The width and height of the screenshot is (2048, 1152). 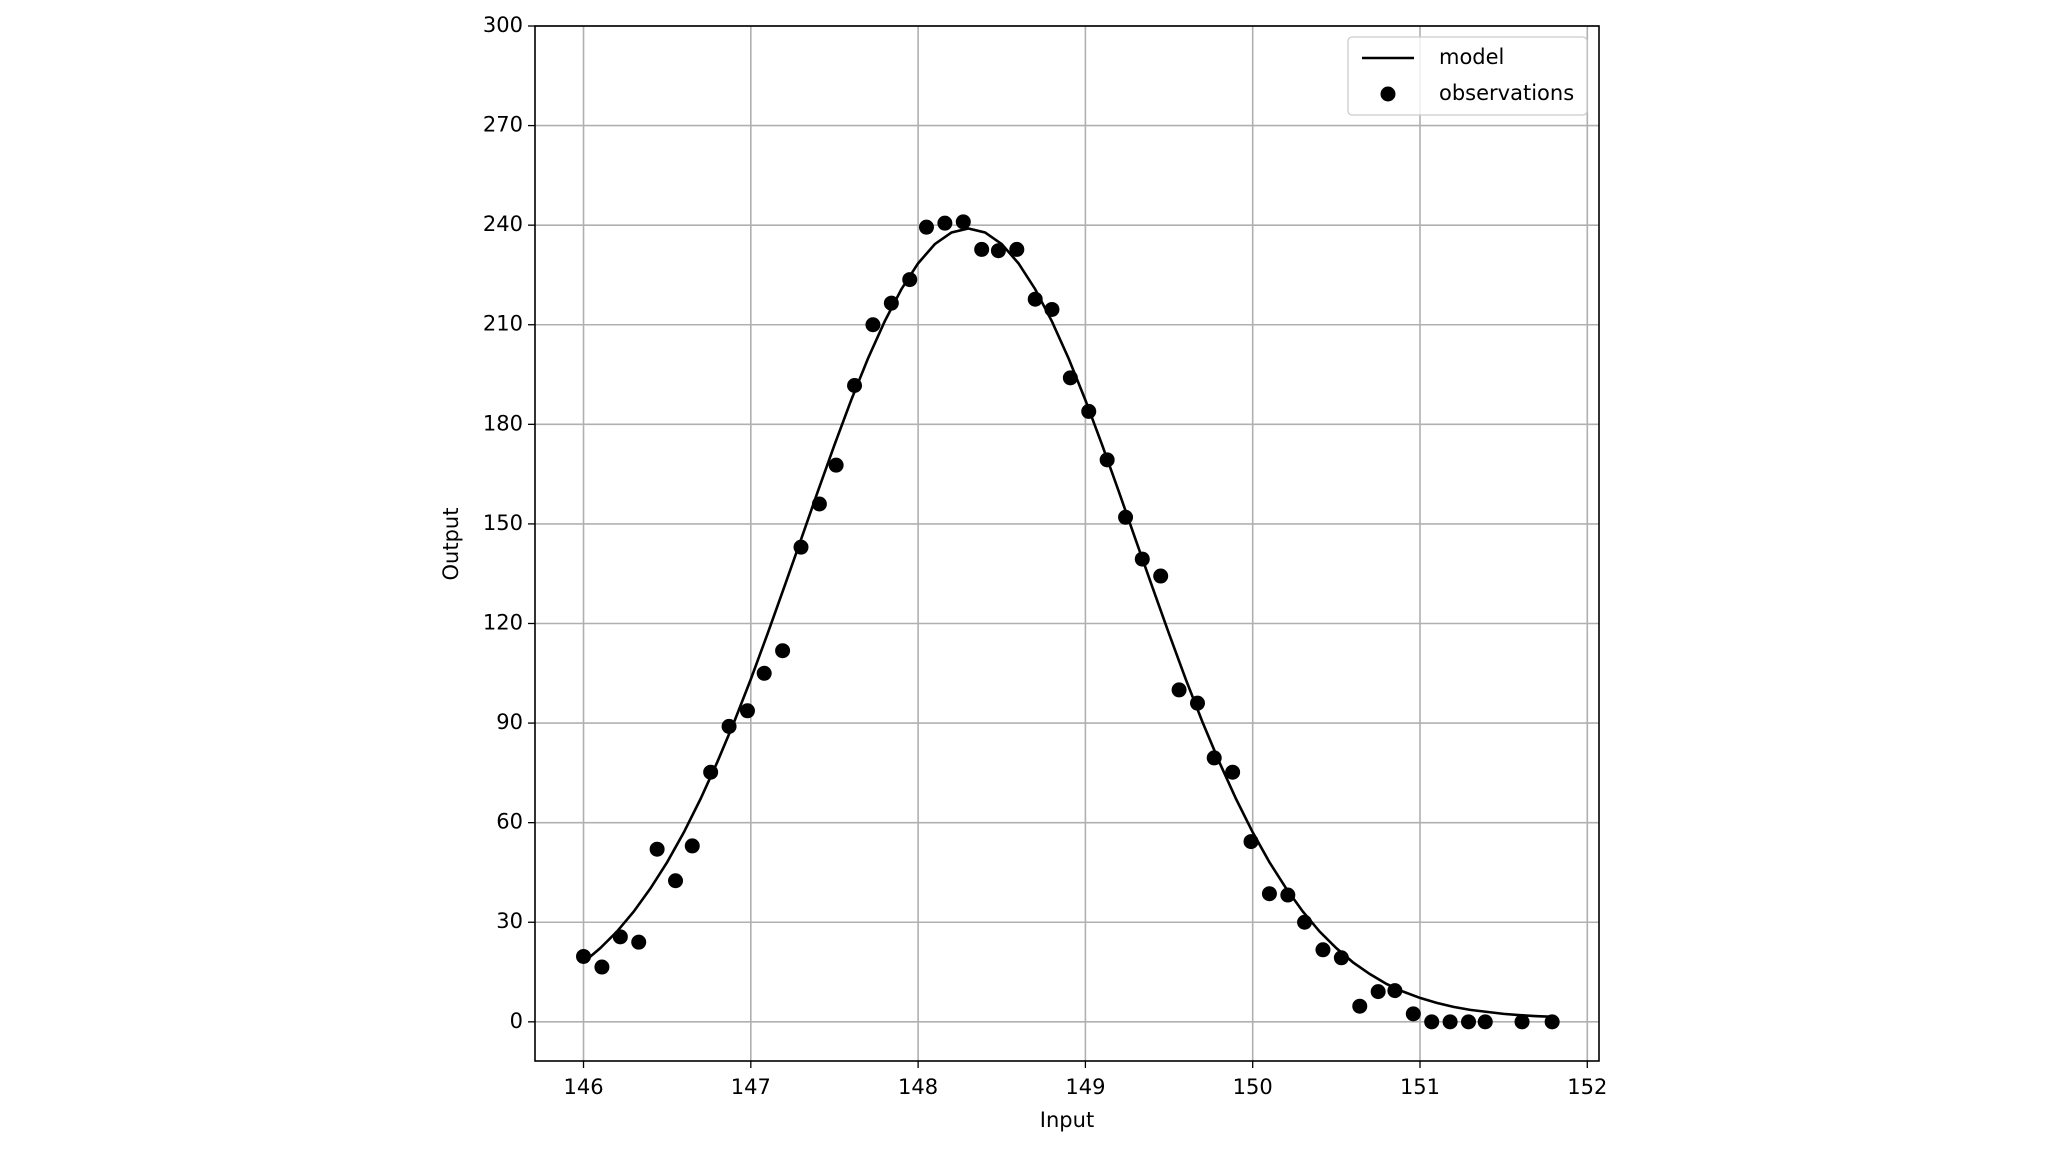 I want to click on y-tick-label: 240, so click(x=503, y=224).